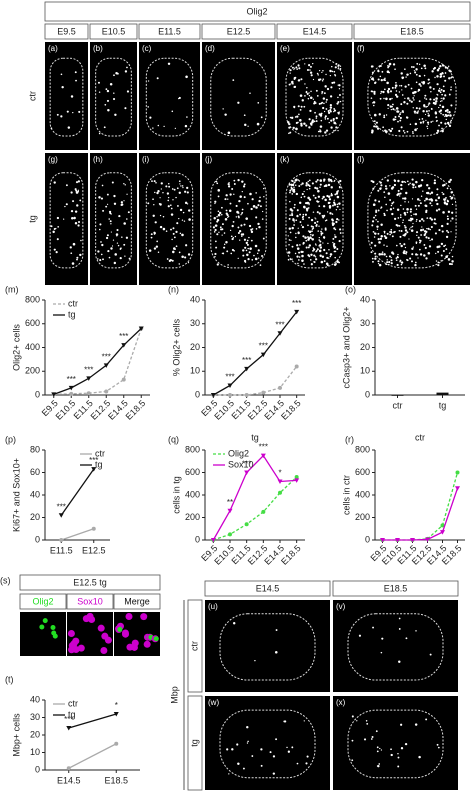 The height and width of the screenshot is (794, 474). Describe the element at coordinates (174, 695) in the screenshot. I see `marker-label: Mbp` at that location.